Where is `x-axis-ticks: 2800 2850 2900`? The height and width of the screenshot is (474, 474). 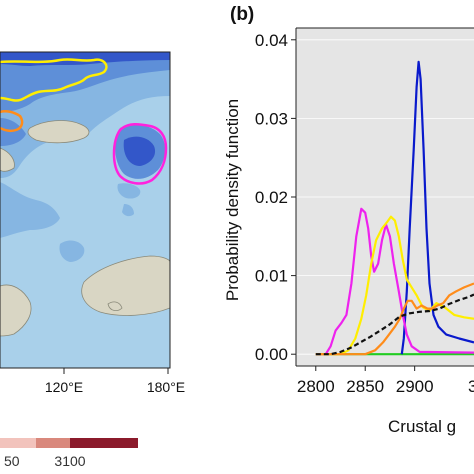 x-axis-ticks: 2800 2850 2900 is located at coordinates (365, 381).